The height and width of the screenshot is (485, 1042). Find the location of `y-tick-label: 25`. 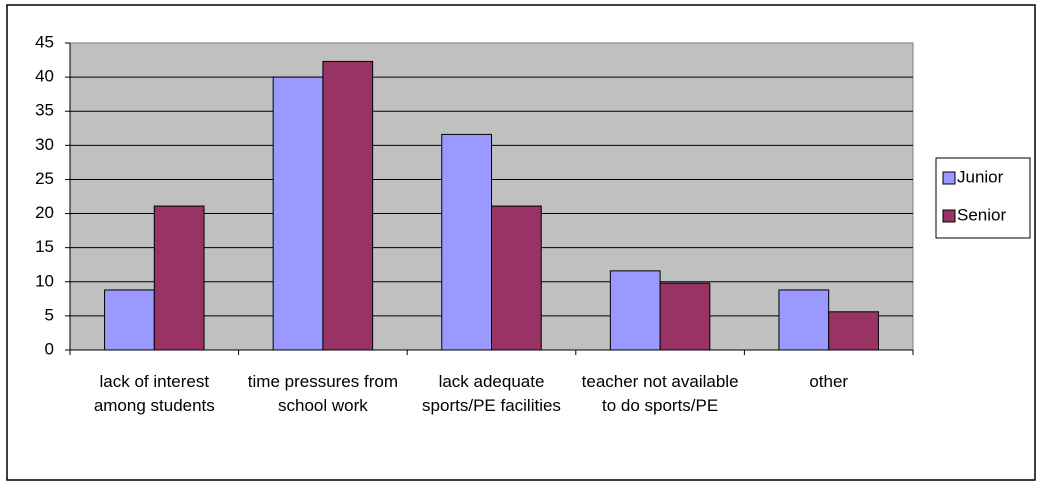

y-tick-label: 25 is located at coordinates (44, 178).